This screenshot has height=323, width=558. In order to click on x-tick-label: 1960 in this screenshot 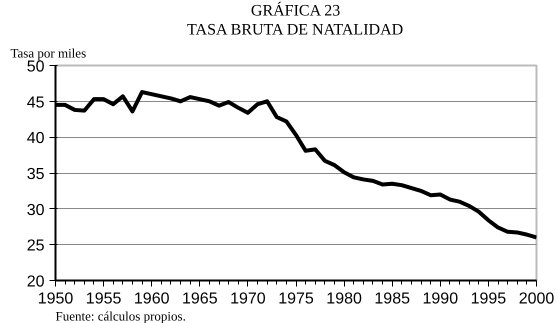, I will do `click(152, 299)`.